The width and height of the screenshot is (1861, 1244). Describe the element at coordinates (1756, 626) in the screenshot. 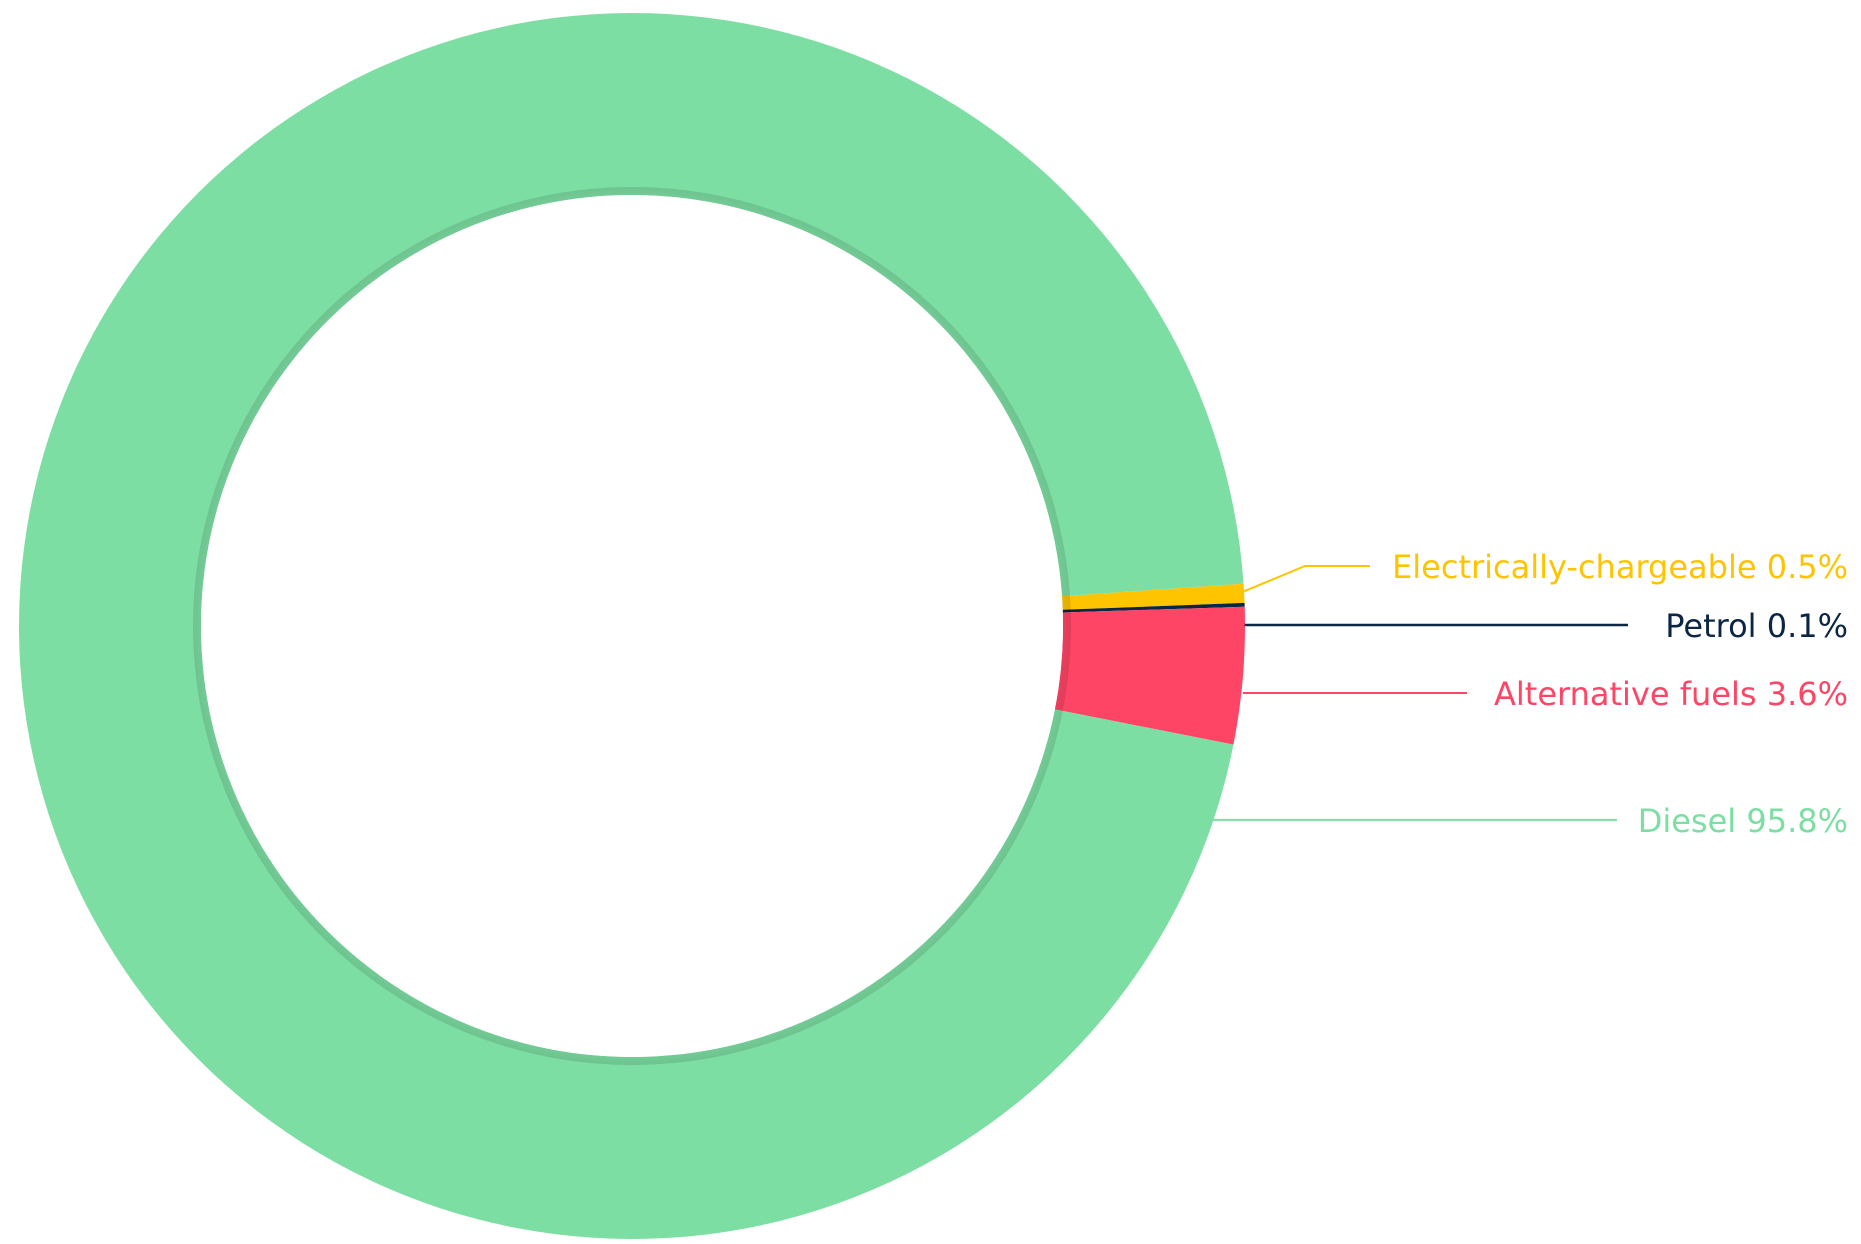

I see `label-petrol: Petrol 0.1%` at that location.